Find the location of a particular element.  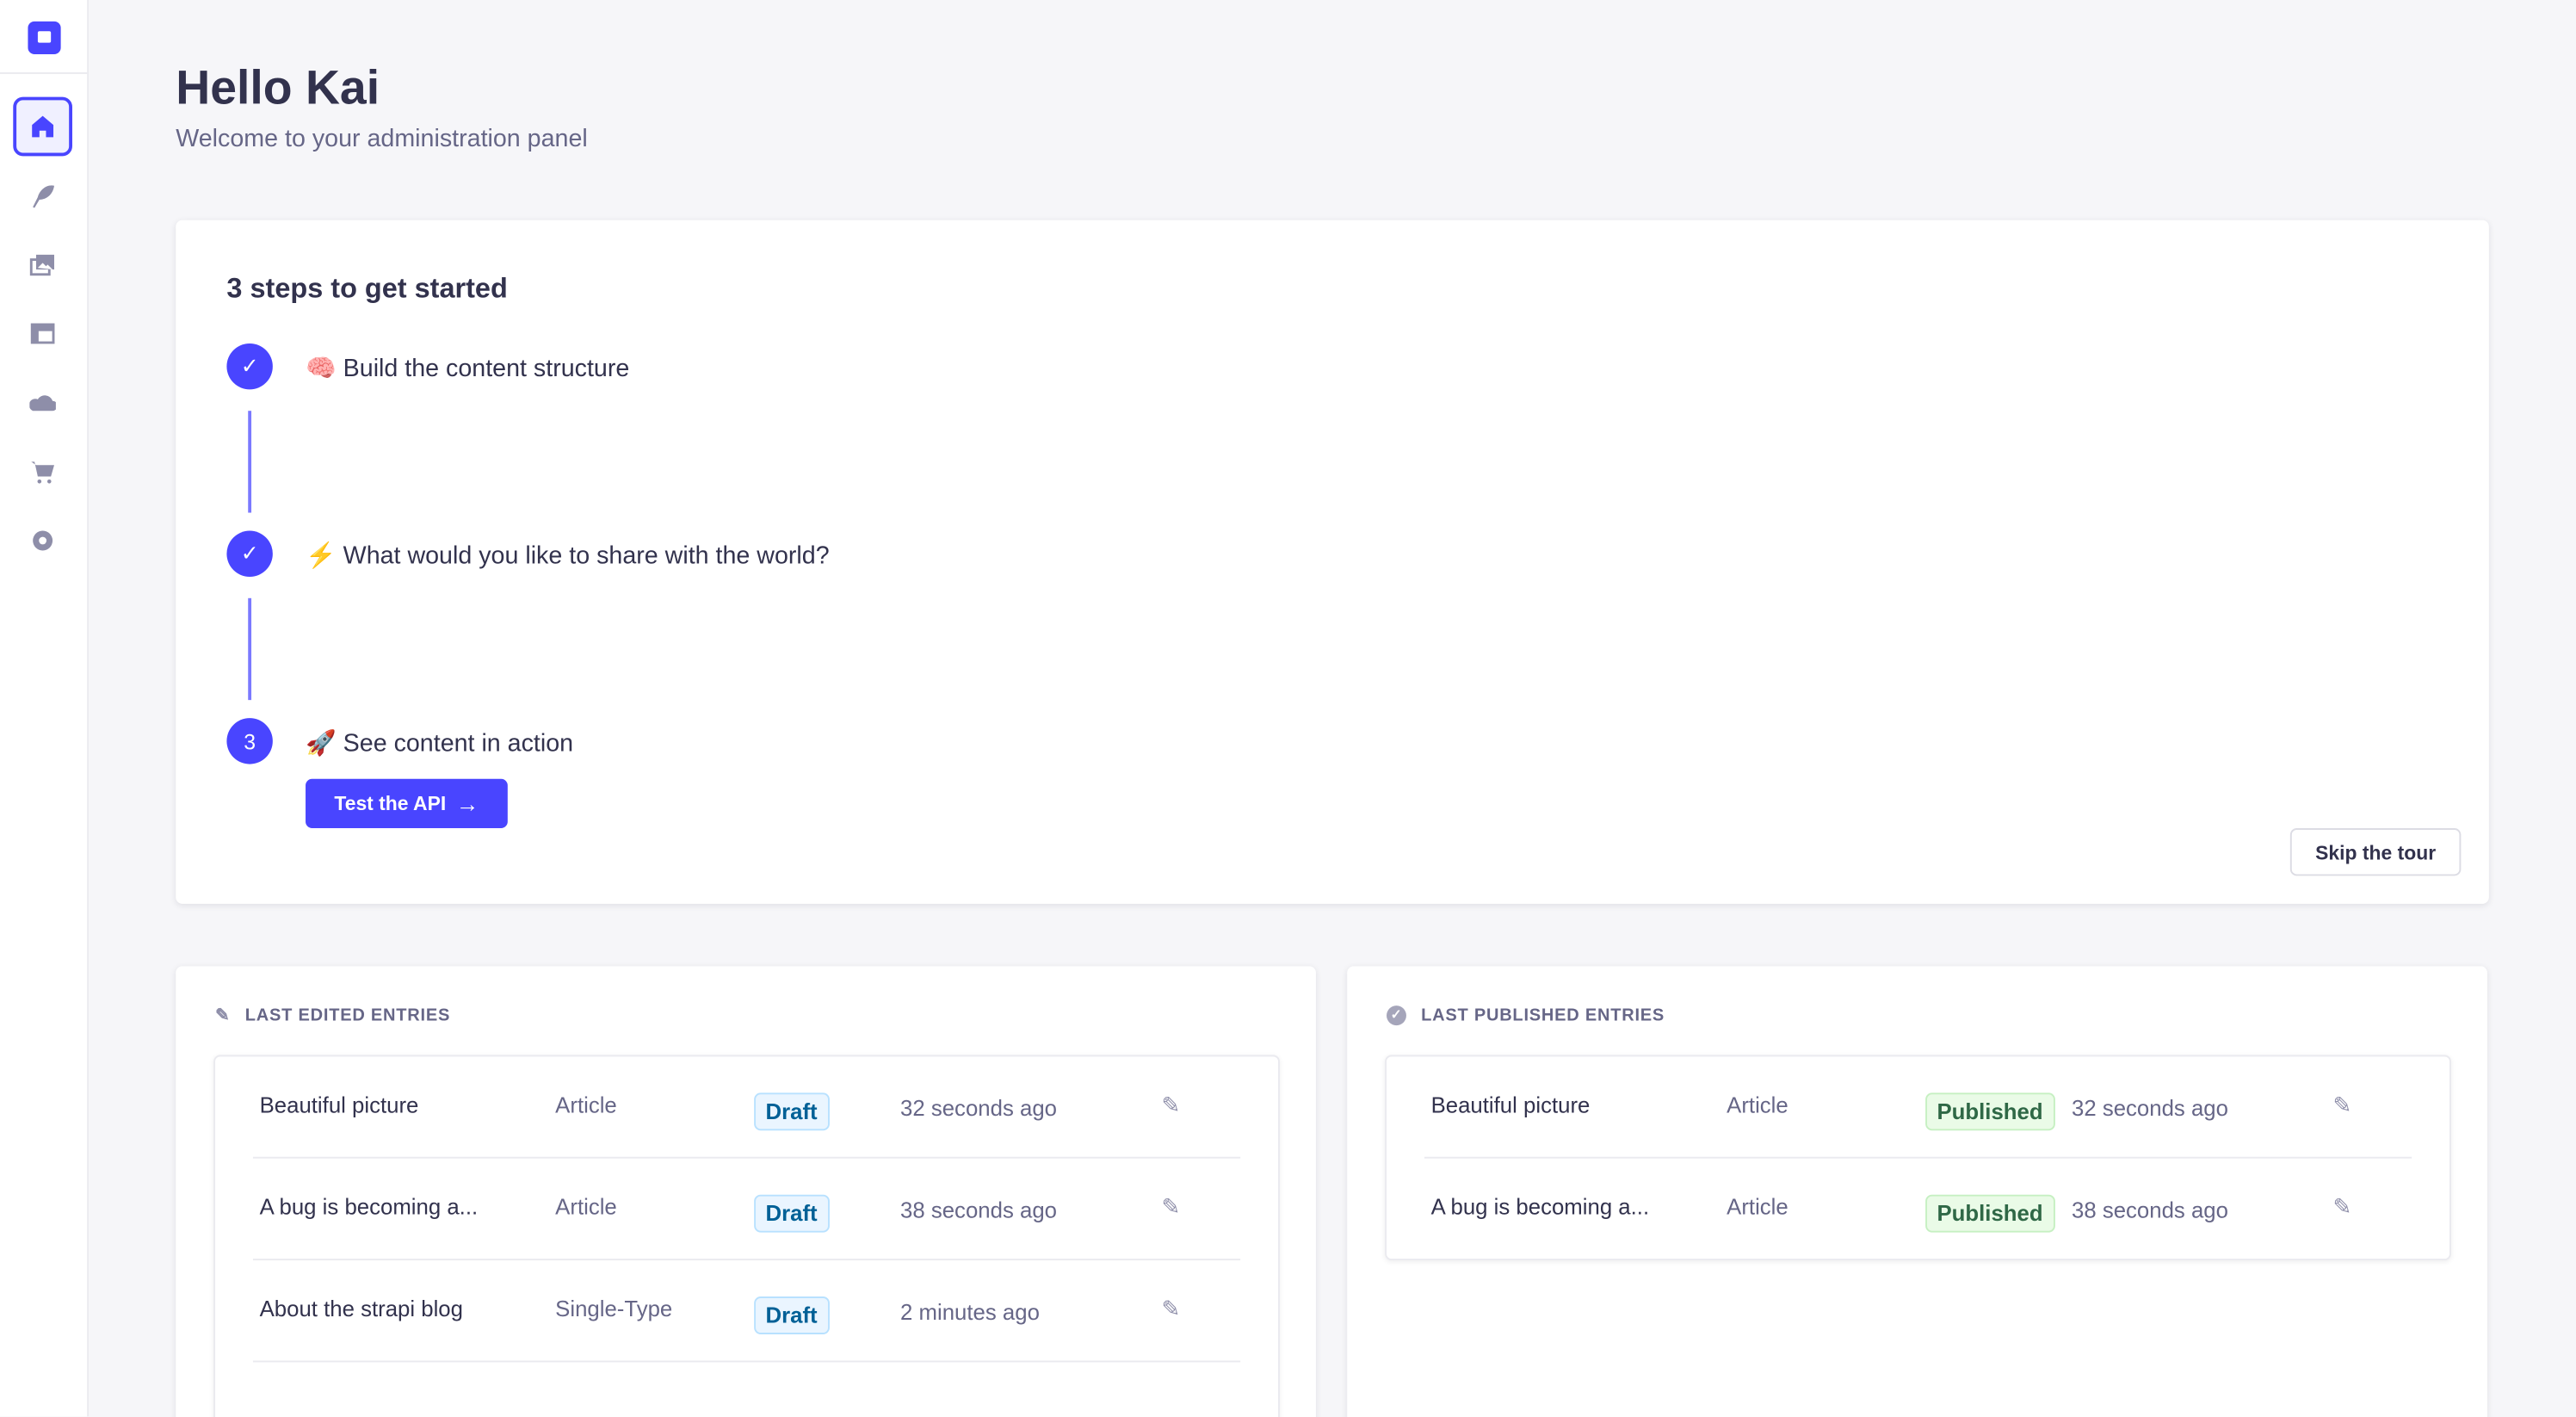

cart-icon is located at coordinates (42, 472).